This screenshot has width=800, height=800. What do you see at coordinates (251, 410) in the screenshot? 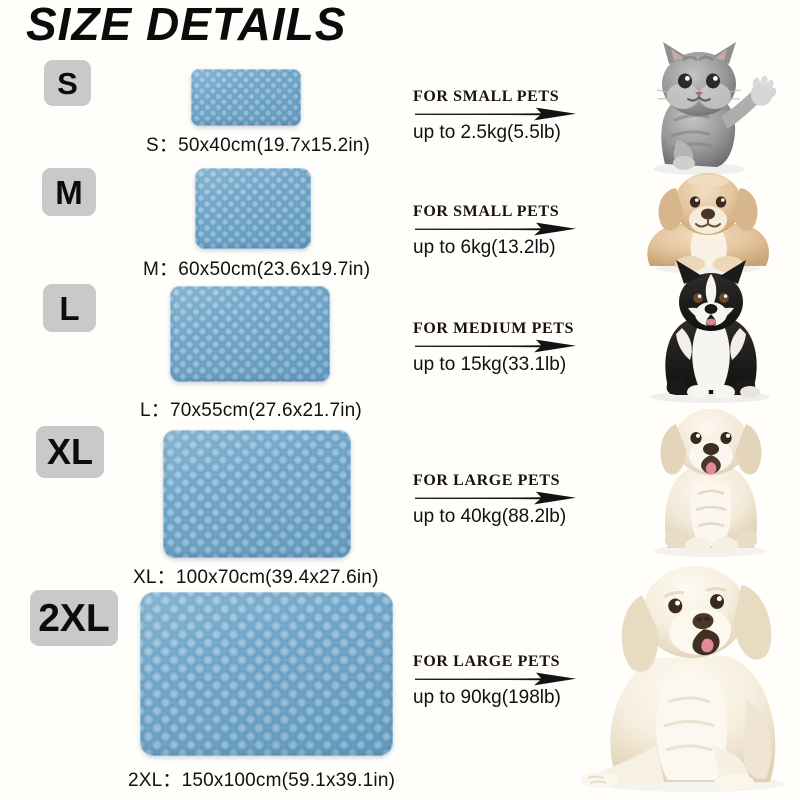
I see `mat-caption-l: L：70x55cm(27.6x21.7in)` at bounding box center [251, 410].